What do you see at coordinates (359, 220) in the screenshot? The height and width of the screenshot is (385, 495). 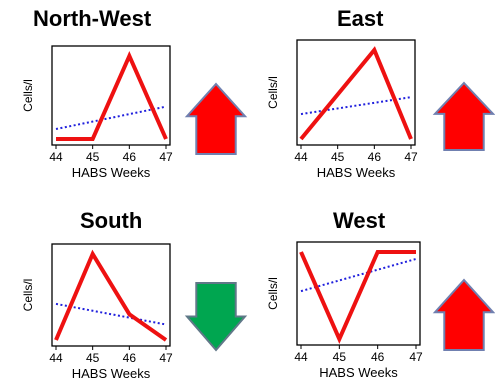 I see `chart-title: West` at bounding box center [359, 220].